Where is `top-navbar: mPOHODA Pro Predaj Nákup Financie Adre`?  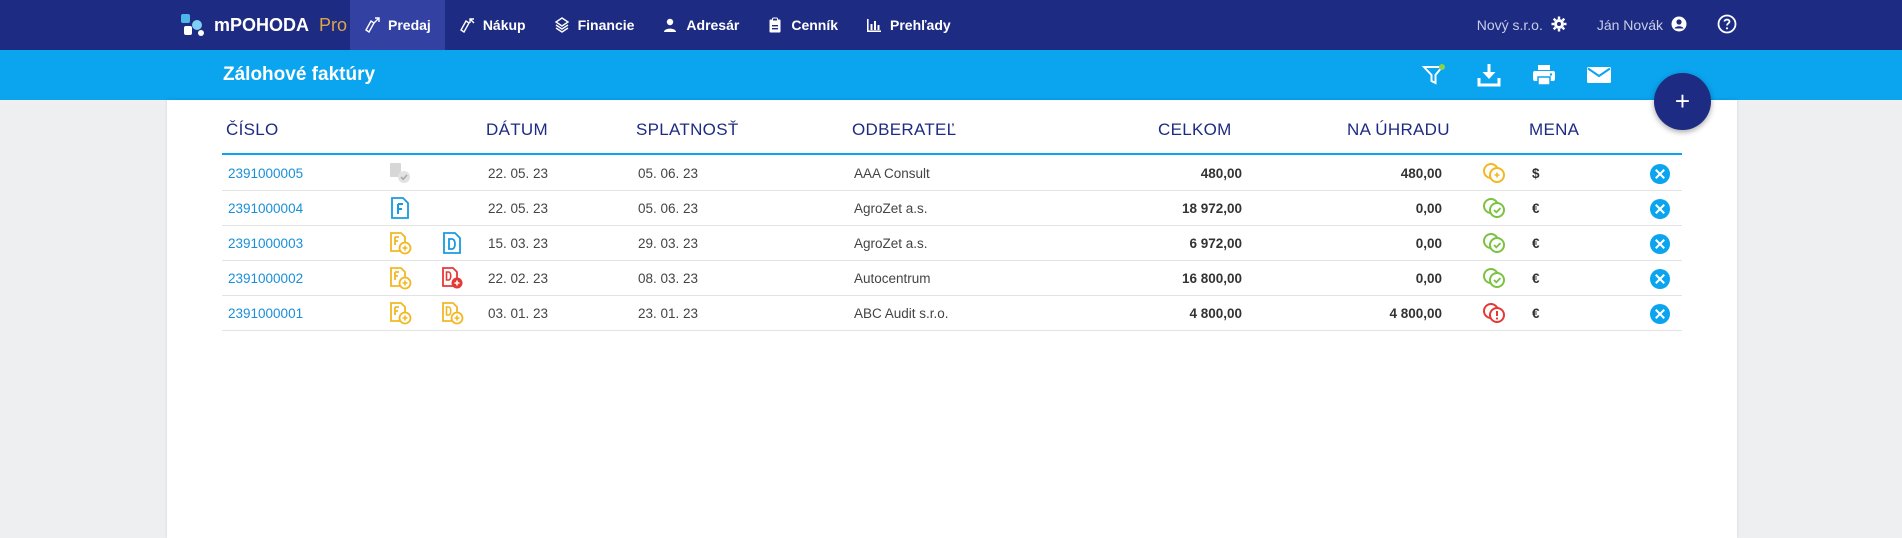 top-navbar: mPOHODA Pro Predaj Nákup Financie Adre is located at coordinates (951, 25).